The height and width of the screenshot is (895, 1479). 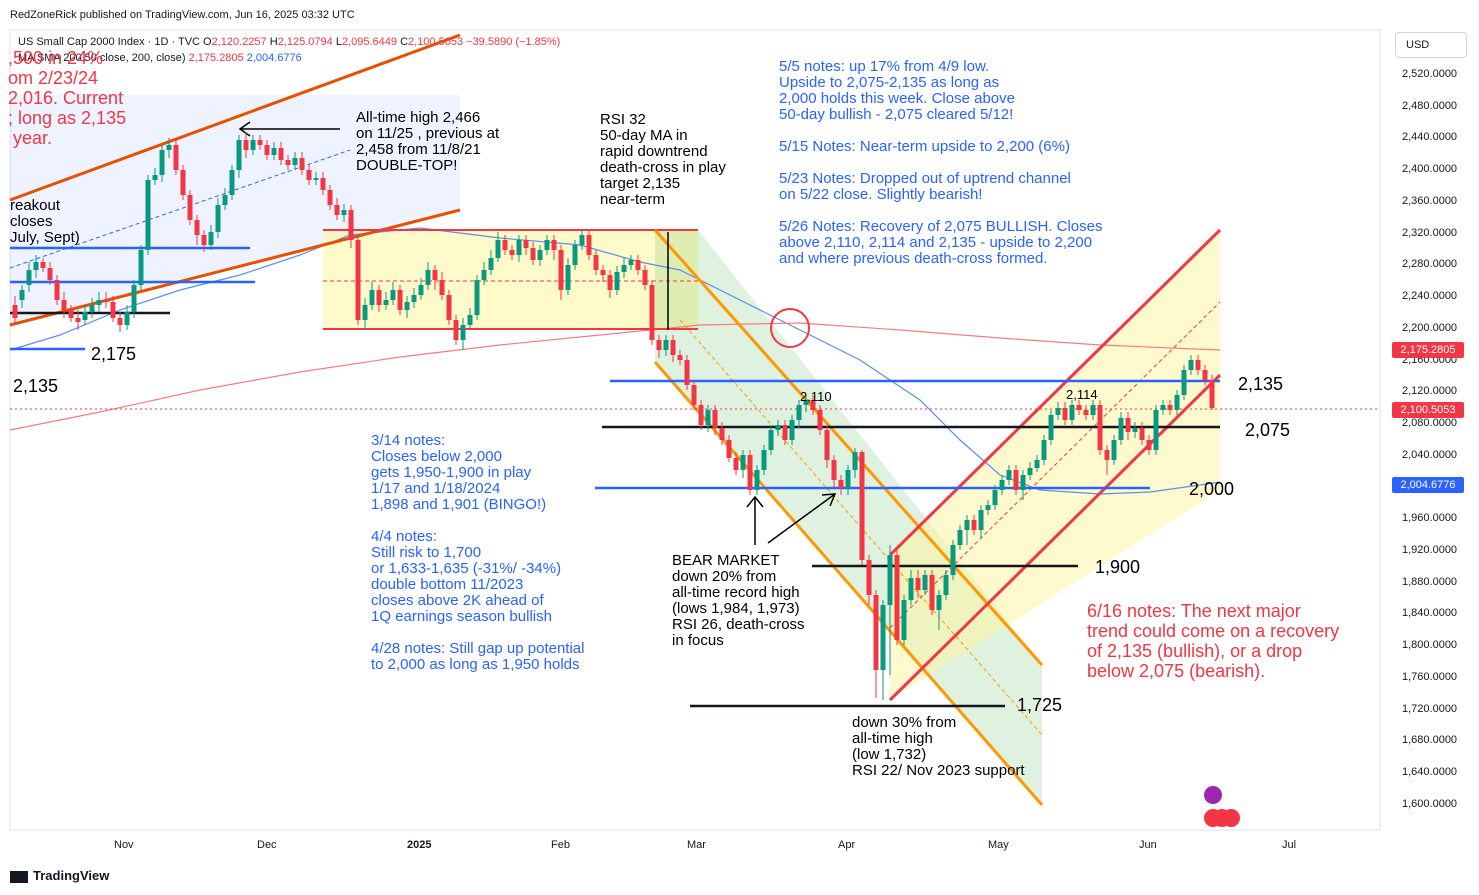 What do you see at coordinates (369, 42) in the screenshot?
I see `low-value: 2,095.6449` at bounding box center [369, 42].